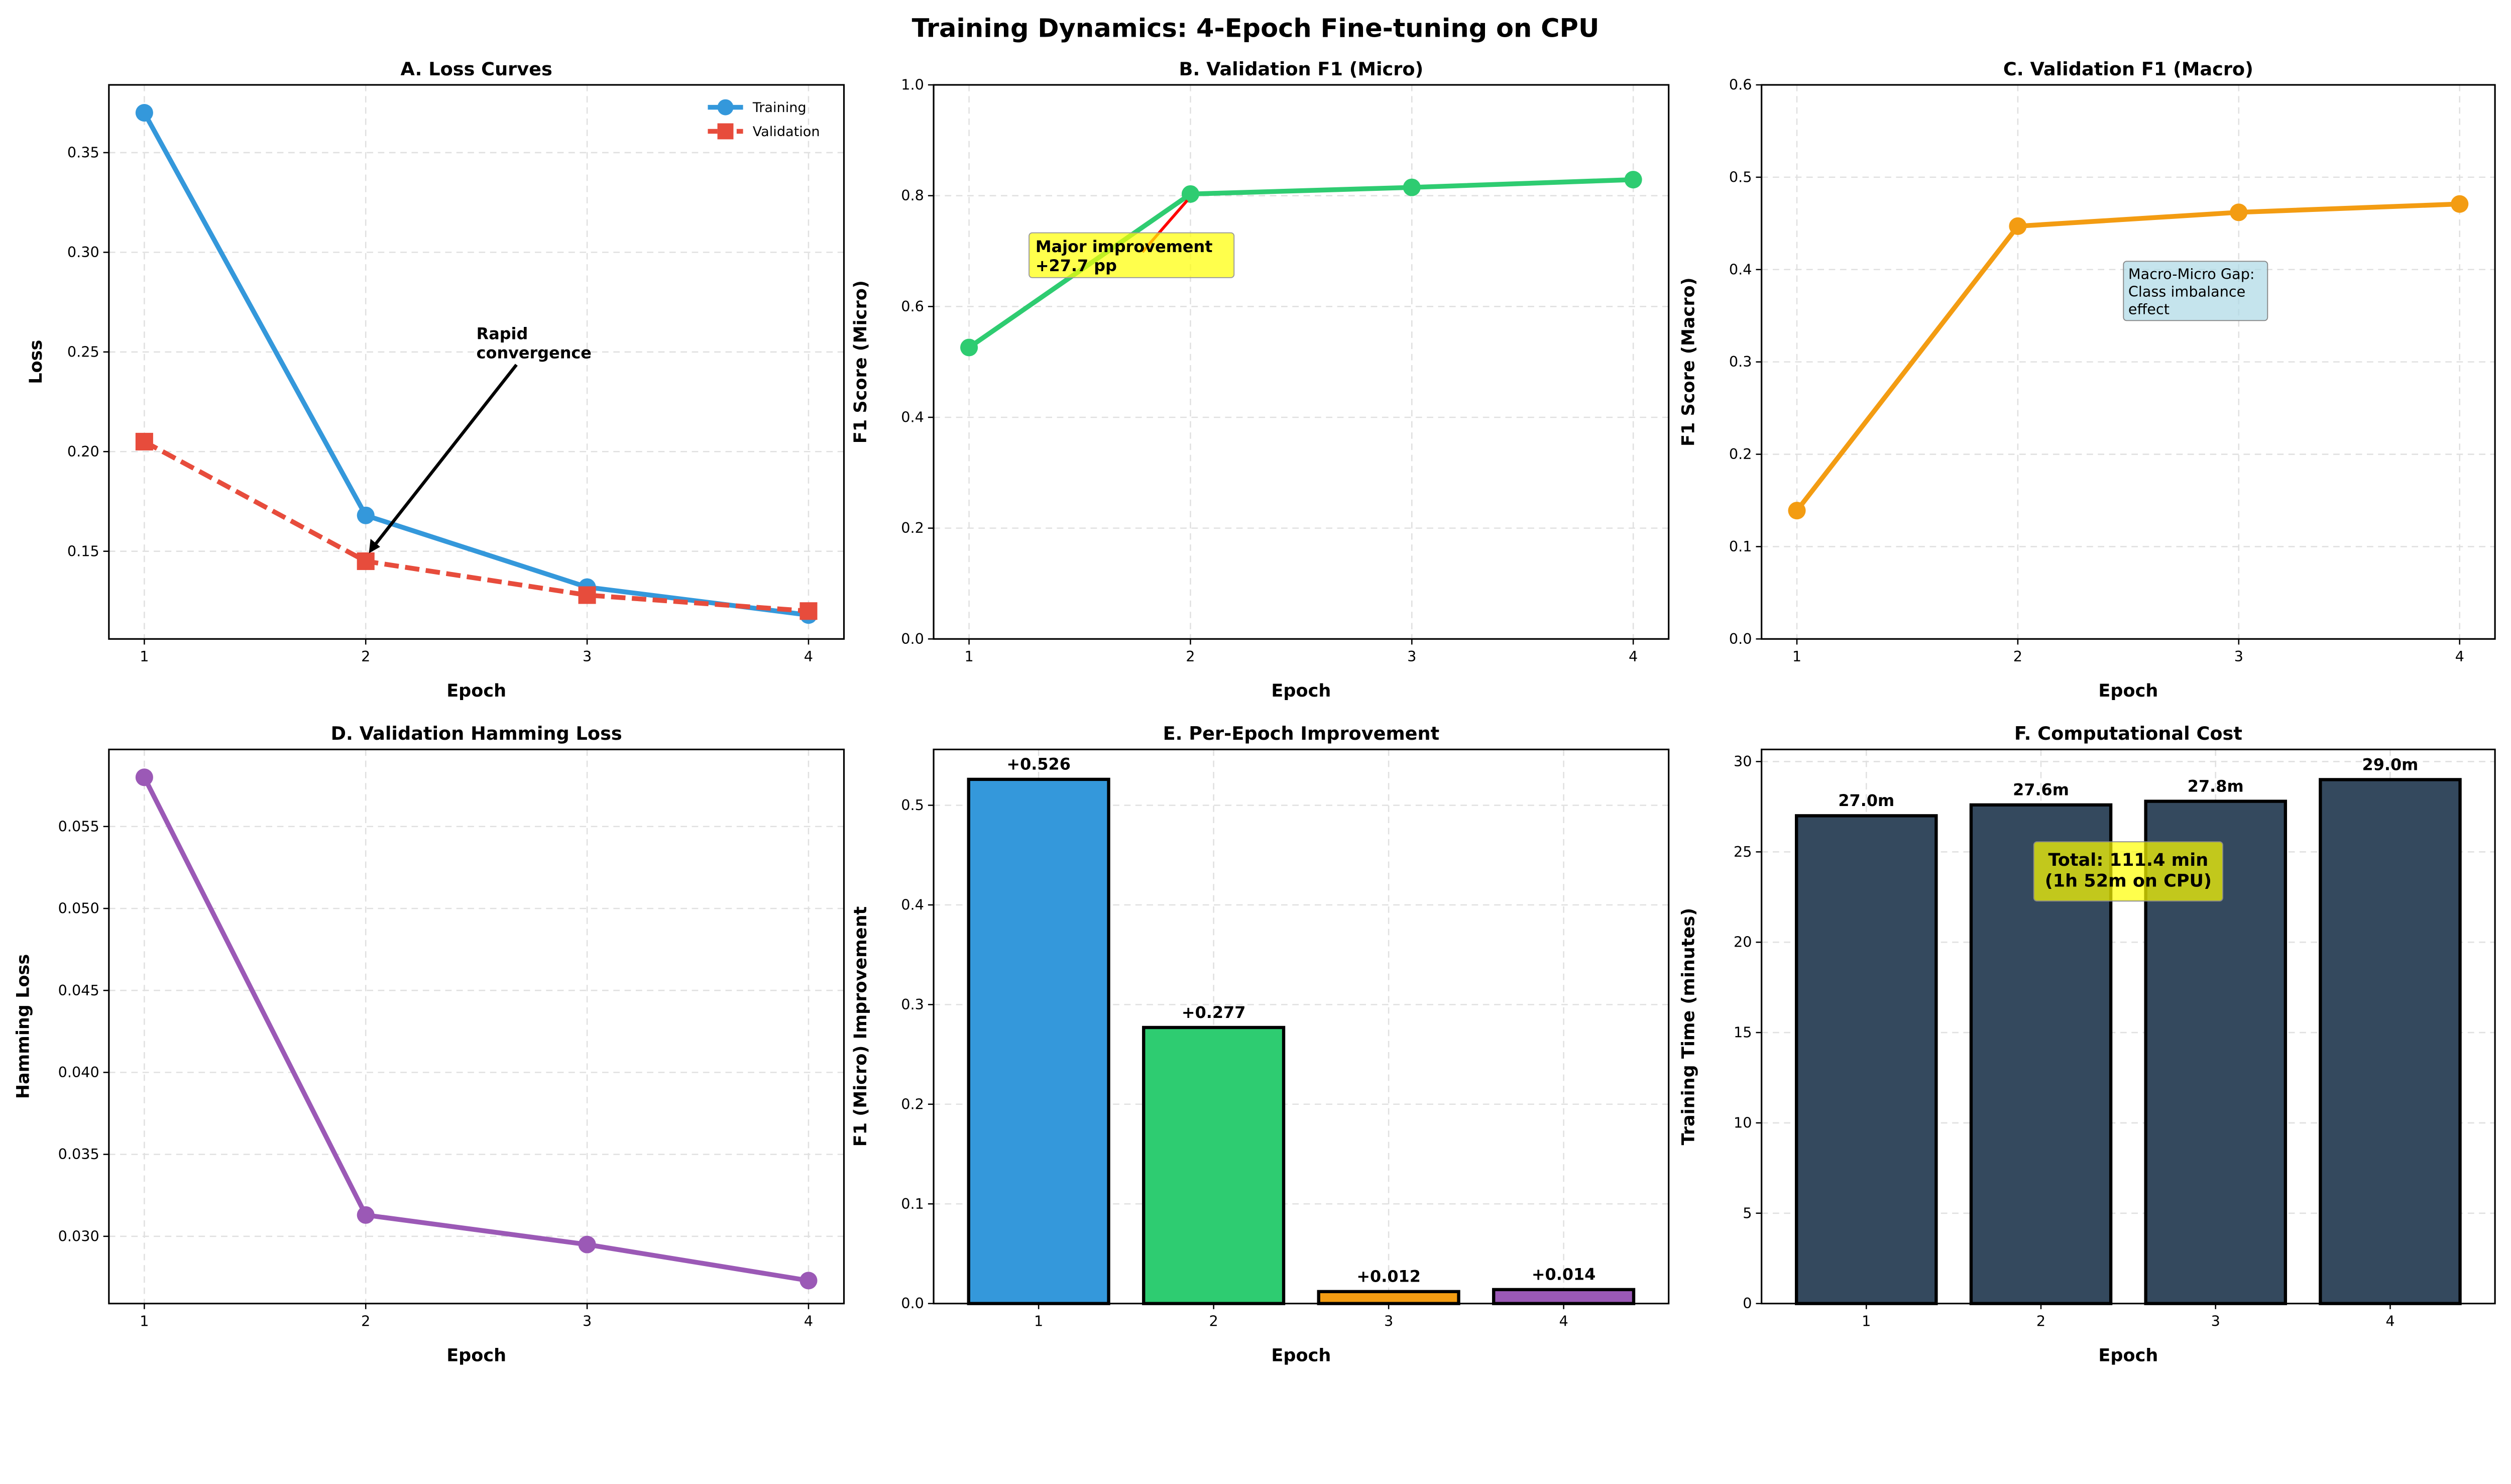  I want to click on annotation-text: convergence, so click(534, 353).